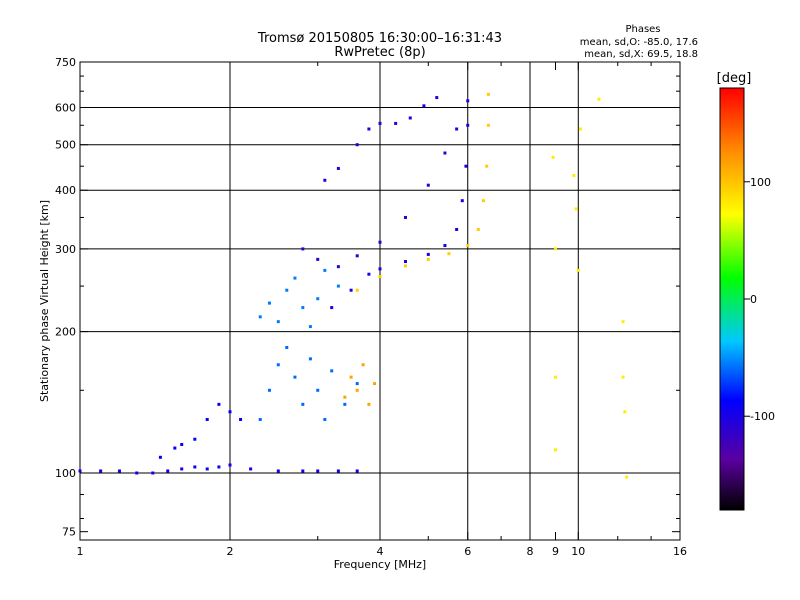 The width and height of the screenshot is (800, 600). I want to click on y-tick-label: 200, so click(65, 332).